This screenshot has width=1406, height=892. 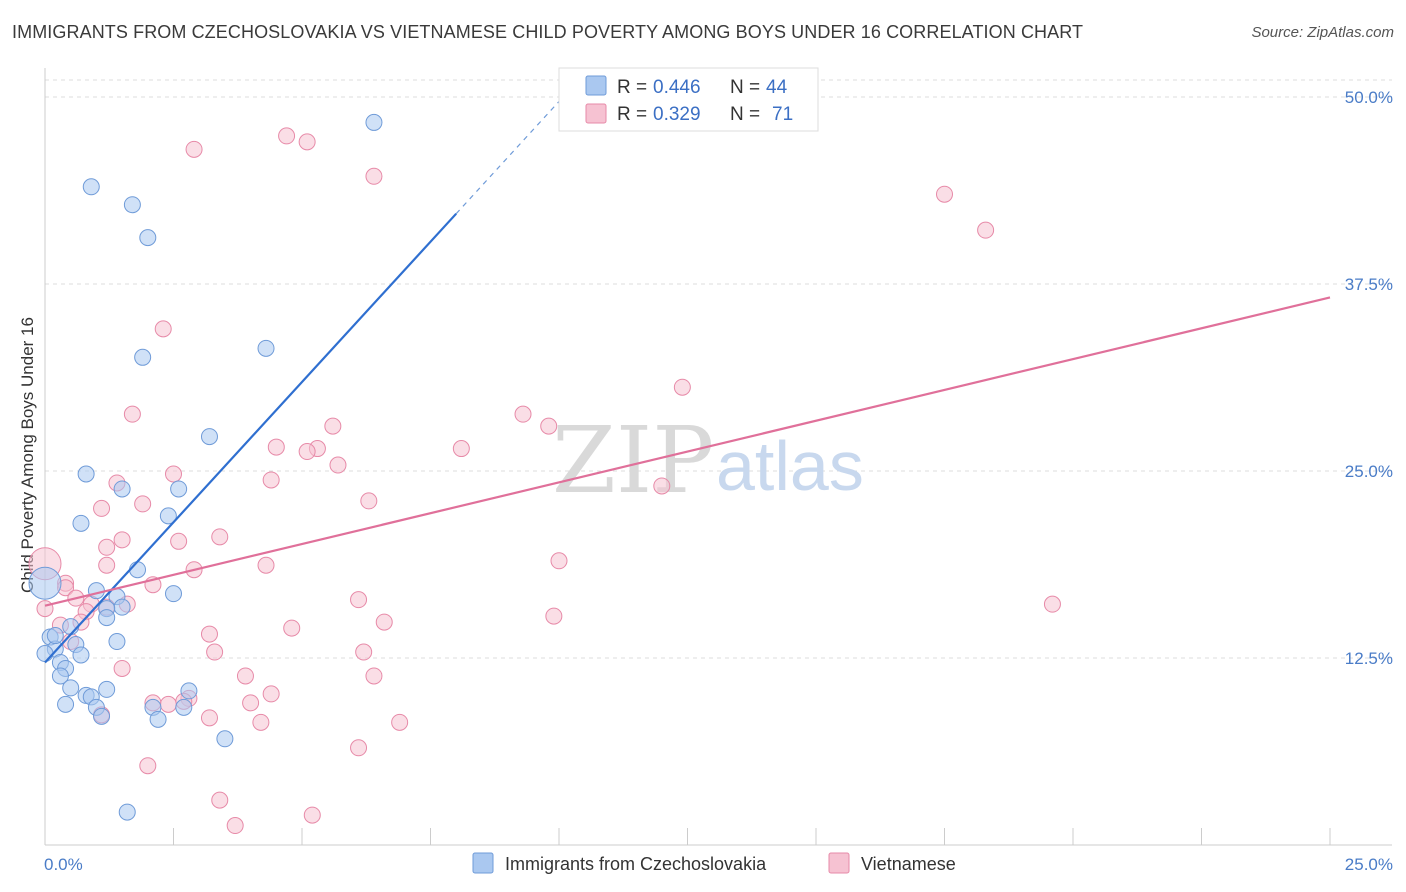 I want to click on legend-r-label-1: R =, so click(x=632, y=87).